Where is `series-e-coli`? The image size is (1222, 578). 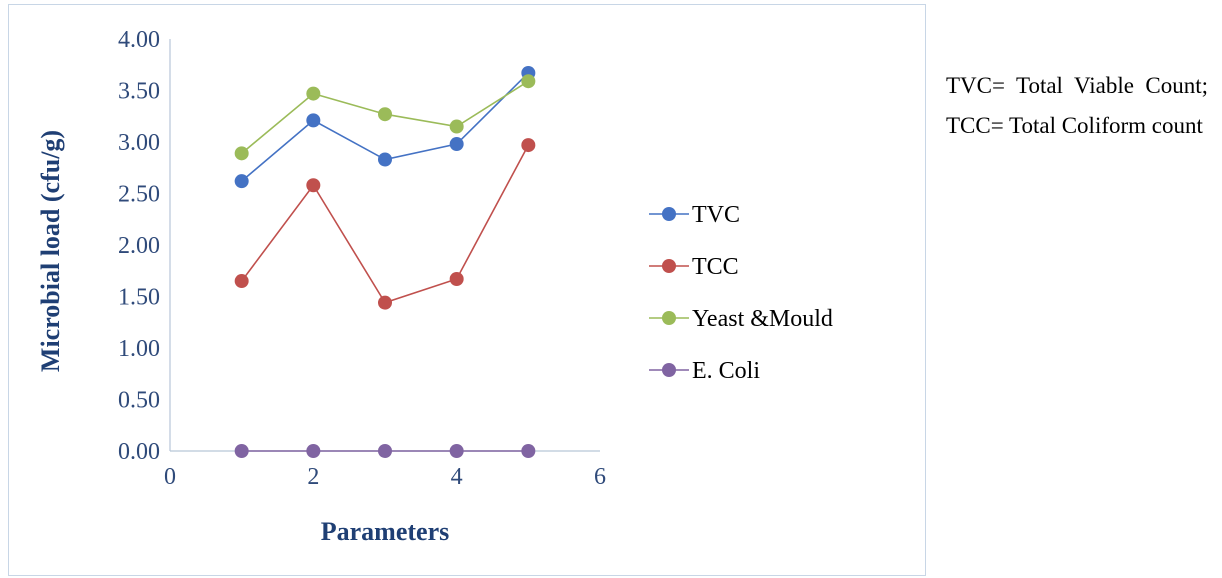
series-e-coli is located at coordinates (385, 451).